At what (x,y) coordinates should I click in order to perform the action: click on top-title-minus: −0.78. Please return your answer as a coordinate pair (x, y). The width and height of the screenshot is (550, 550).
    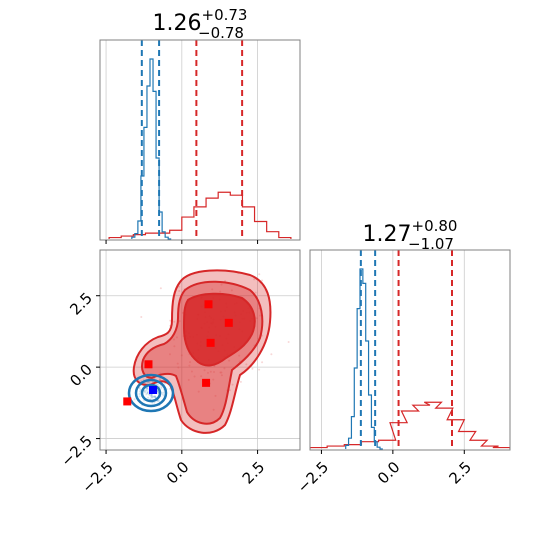
    Looking at the image, I should click on (221, 33).